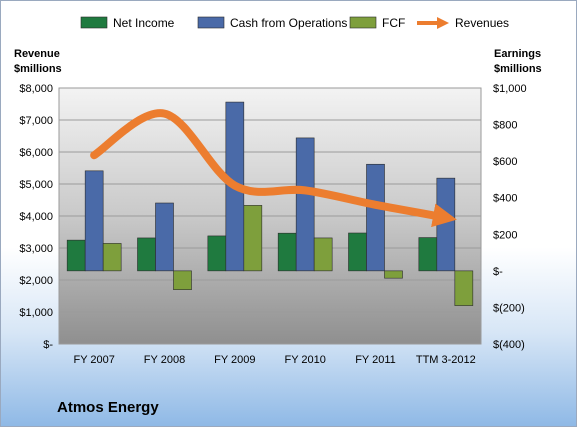 This screenshot has width=577, height=427. What do you see at coordinates (36, 153) in the screenshot?
I see `y-left-tick-label: $6,000` at bounding box center [36, 153].